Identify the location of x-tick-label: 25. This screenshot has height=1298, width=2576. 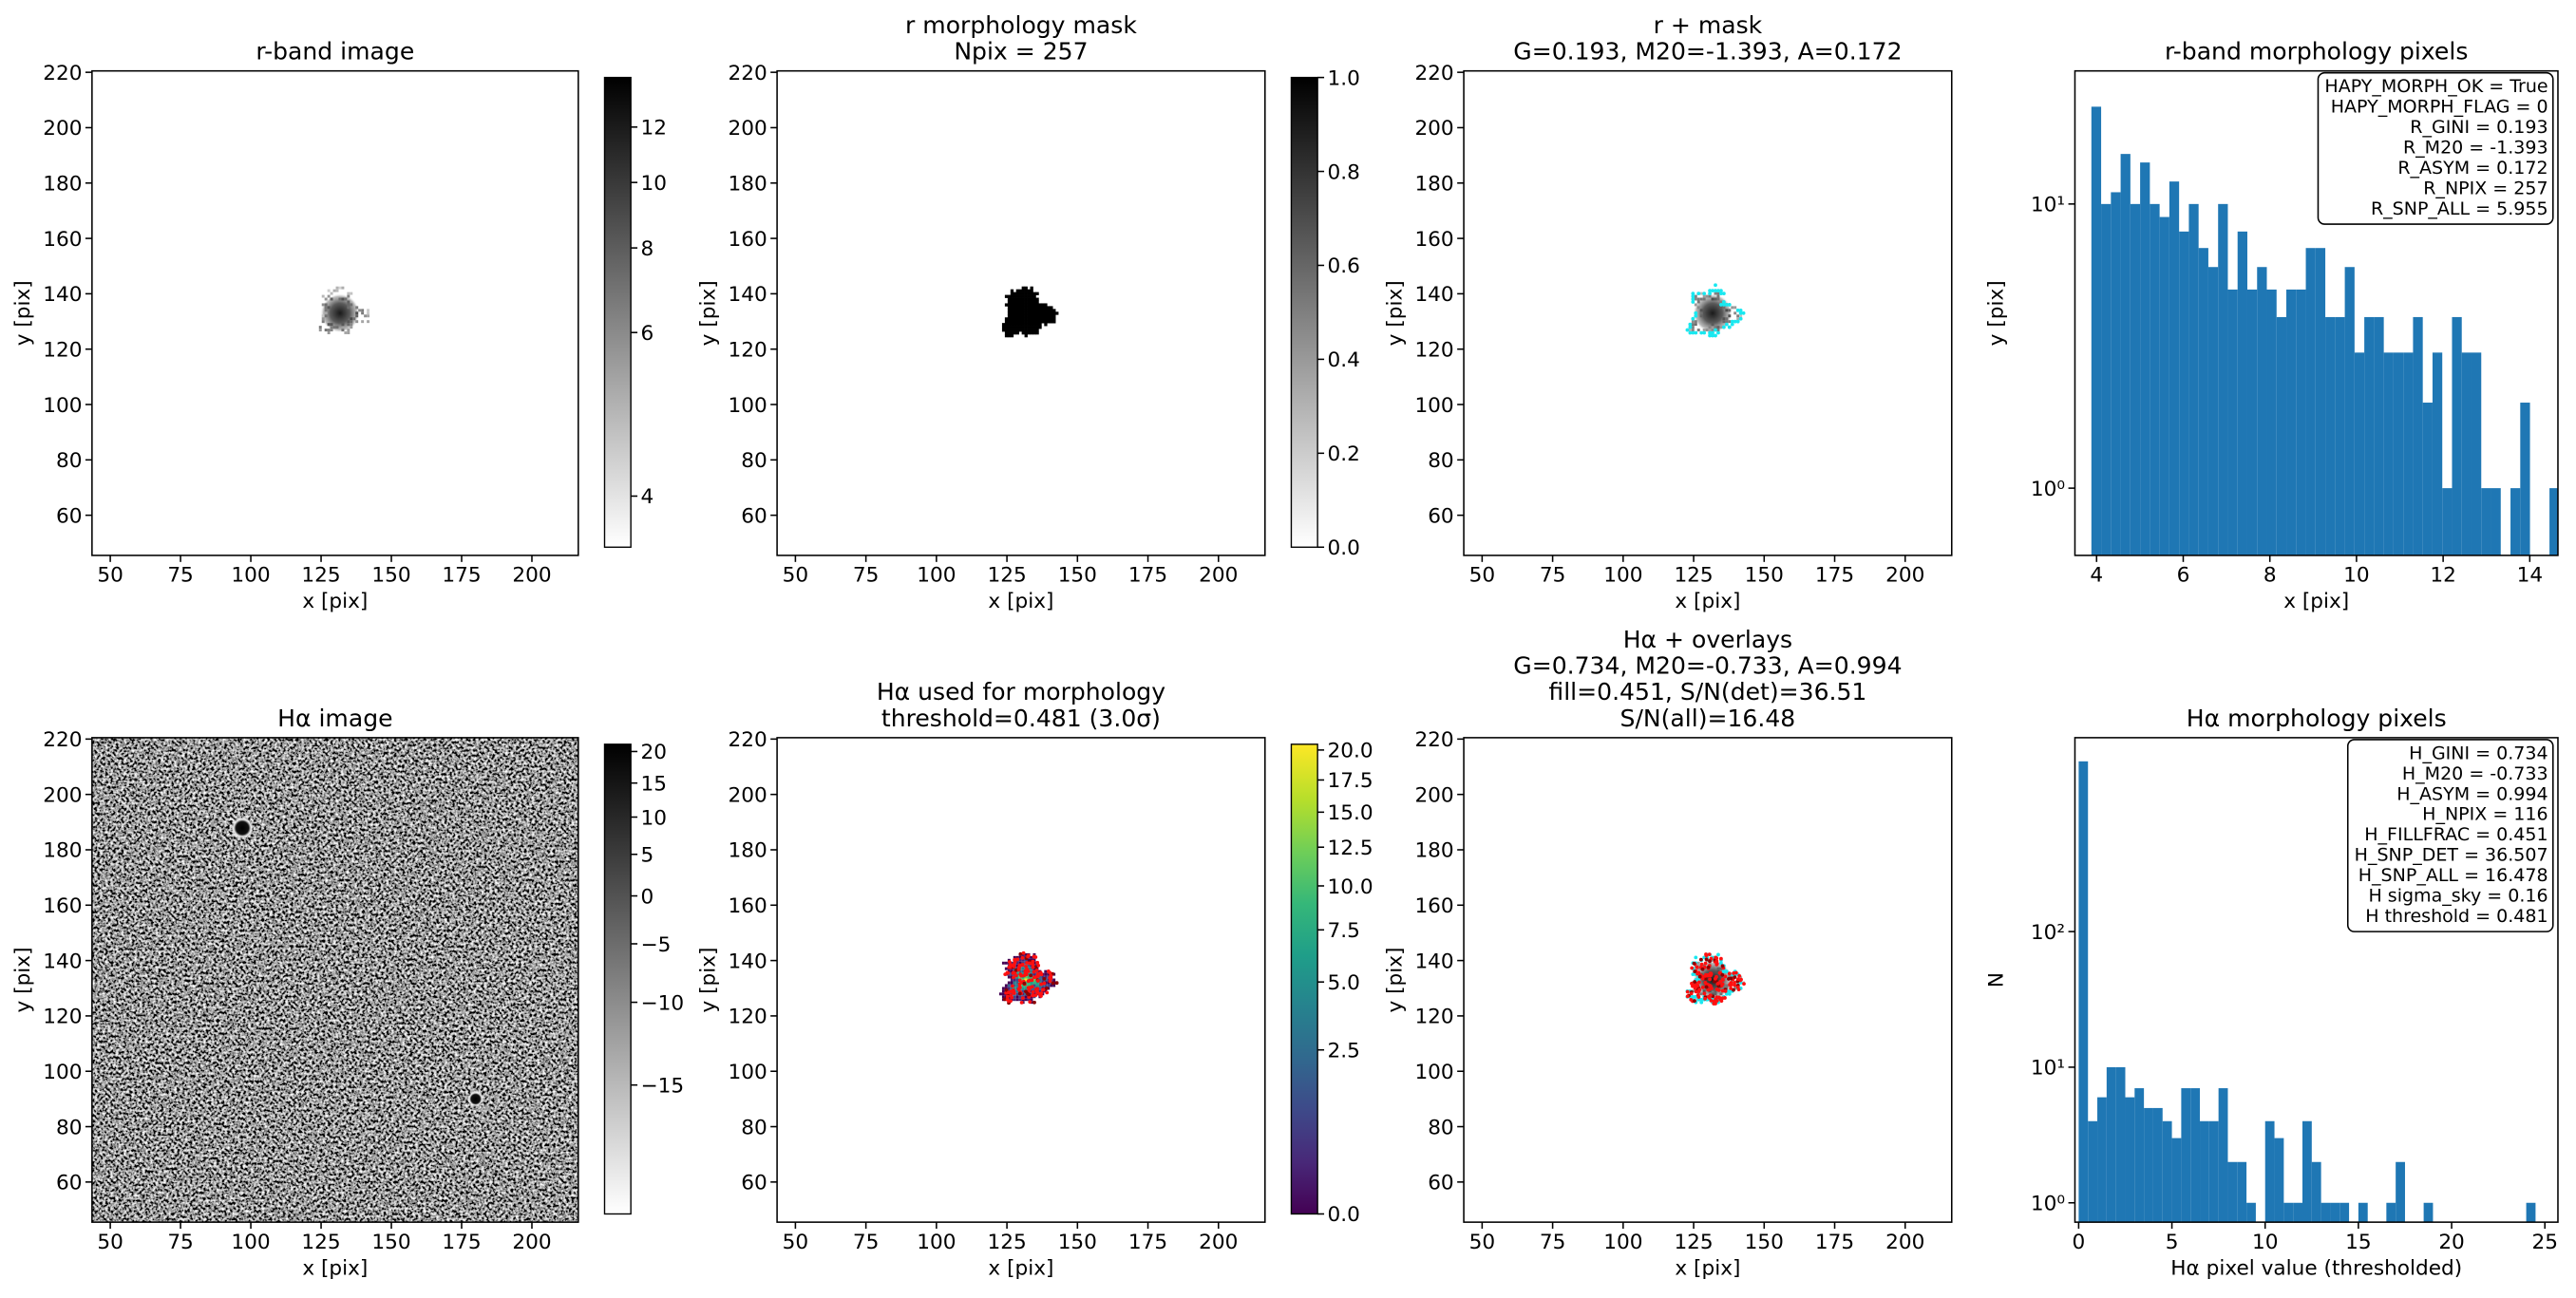
(2544, 1242).